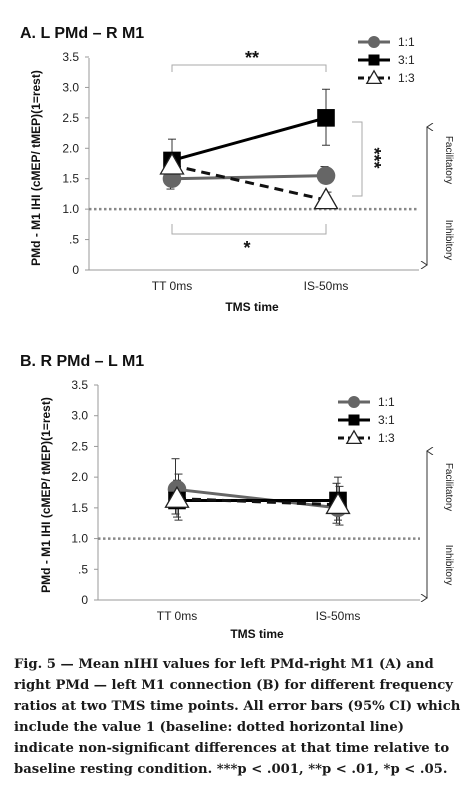 This screenshot has width=472, height=794. I want to click on panel-b-ylabel: PMd - M1 IHI (cMEP/ tMEP)(1=rest), so click(46, 495).